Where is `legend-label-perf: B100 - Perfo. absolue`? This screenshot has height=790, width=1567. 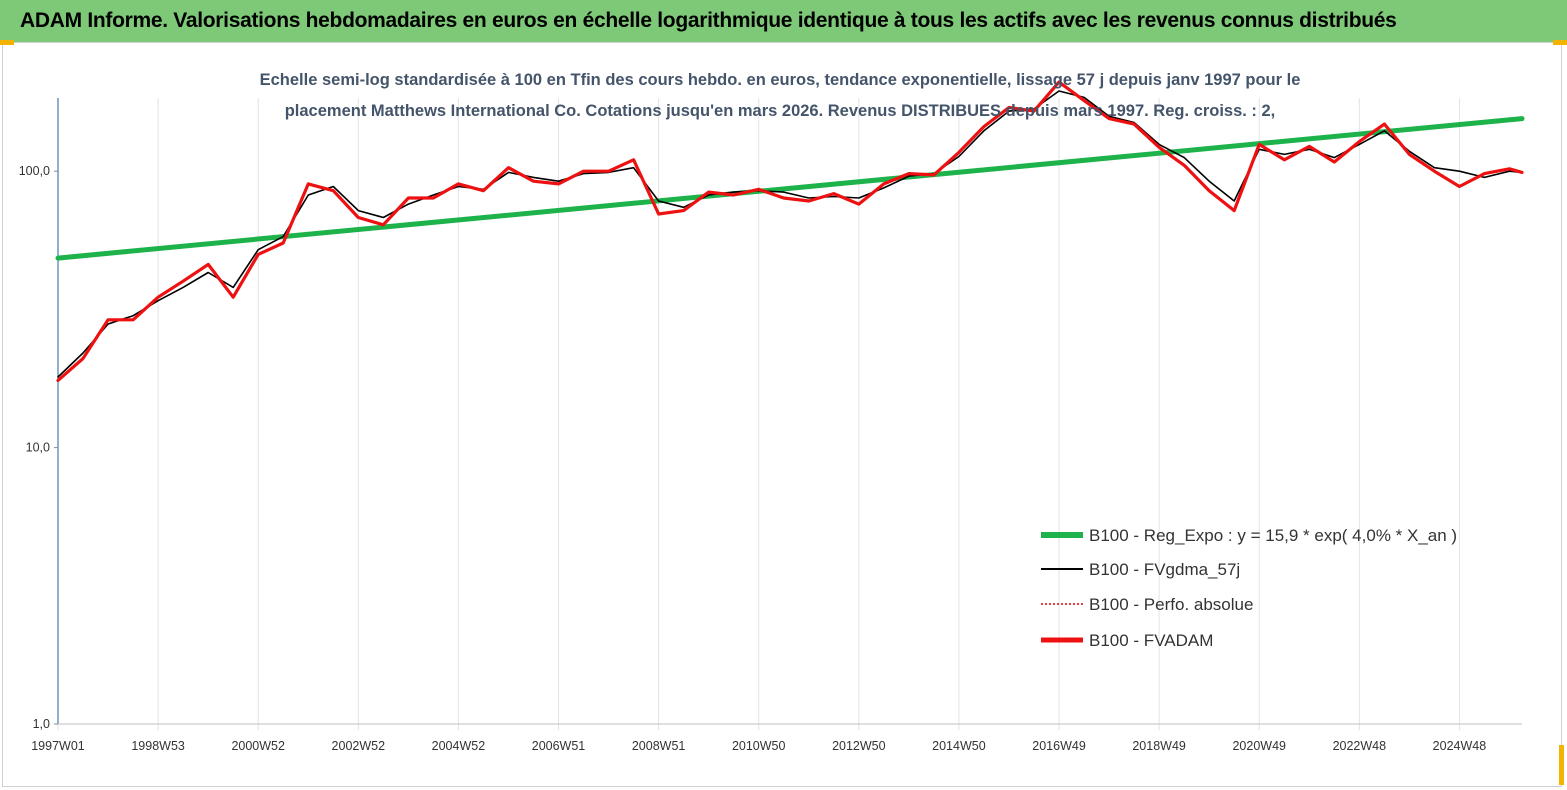
legend-label-perf: B100 - Perfo. absolue is located at coordinates (1171, 604).